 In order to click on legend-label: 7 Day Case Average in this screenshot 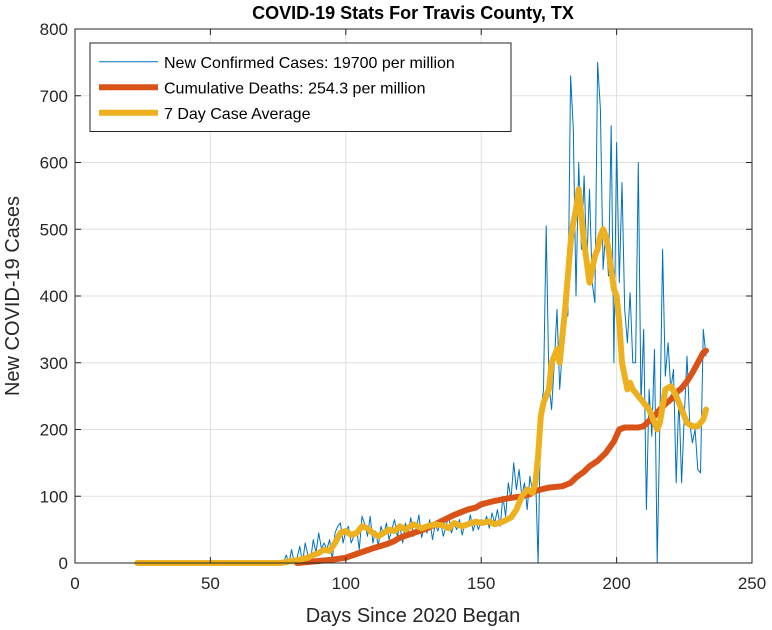, I will do `click(237, 114)`.